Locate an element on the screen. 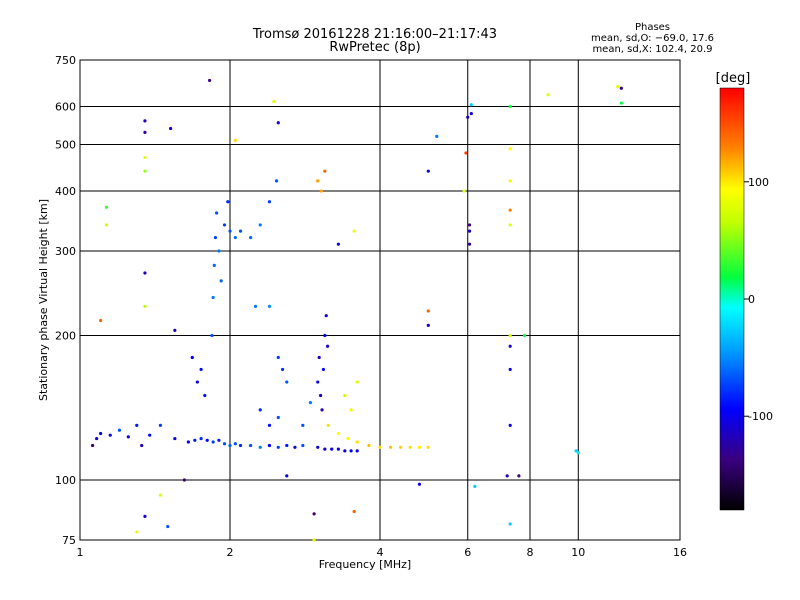 This screenshot has width=800, height=600. x-tick-label: 1 is located at coordinates (80, 552).